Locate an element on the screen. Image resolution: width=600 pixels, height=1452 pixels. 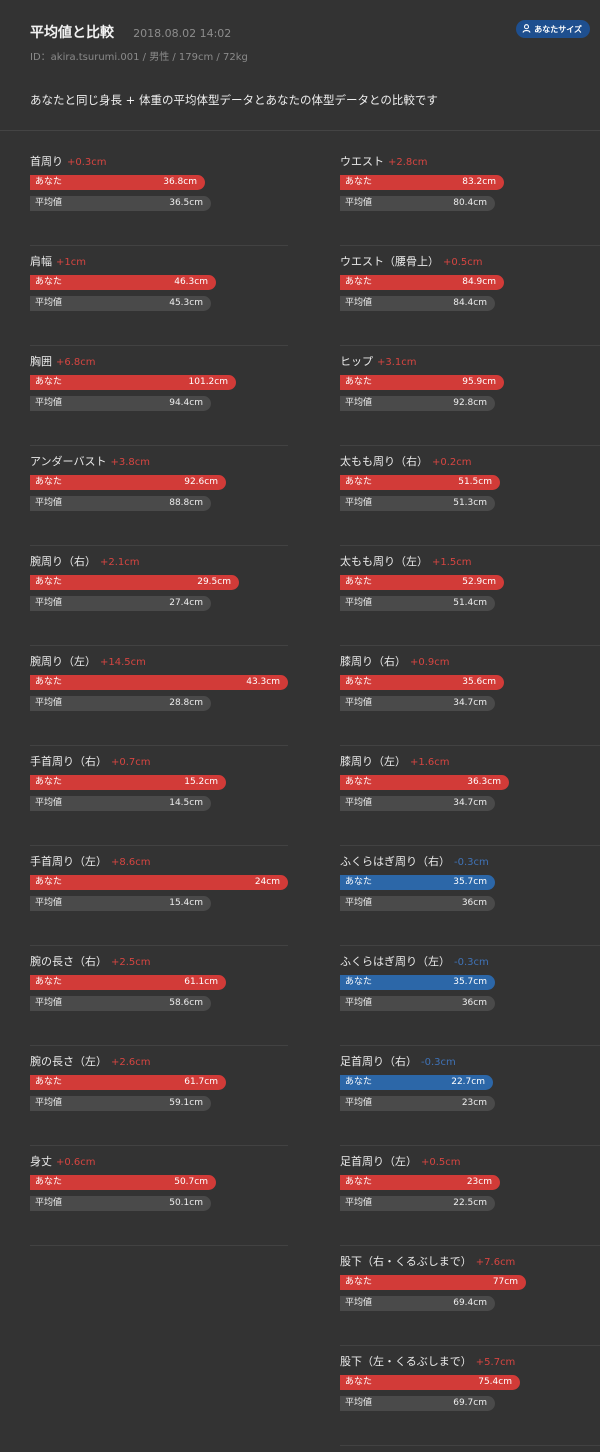
your-value-bar: あなた 84.9cm is located at coordinates (422, 282).